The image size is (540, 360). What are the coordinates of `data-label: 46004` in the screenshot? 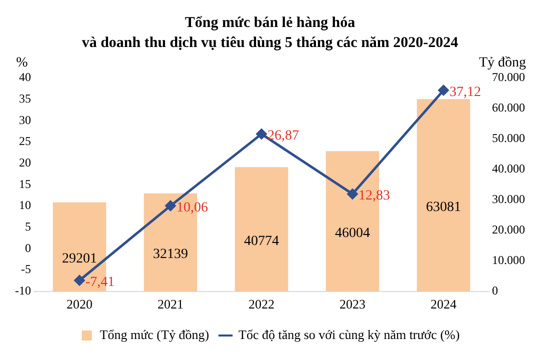 It's located at (352, 233).